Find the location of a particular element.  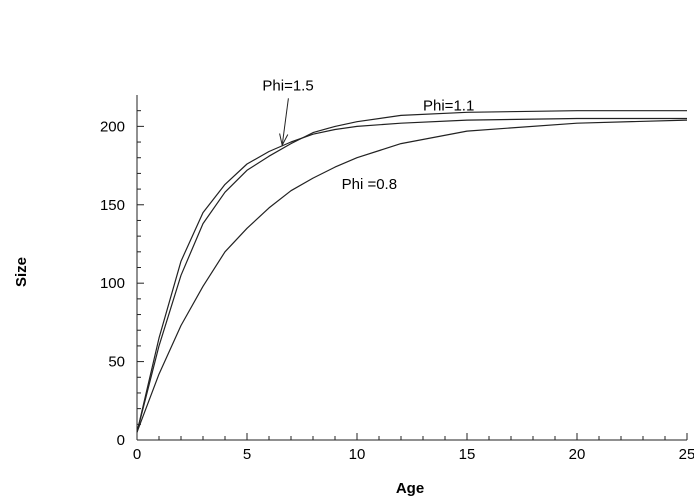

x-axis-title: Age is located at coordinates (410, 488).